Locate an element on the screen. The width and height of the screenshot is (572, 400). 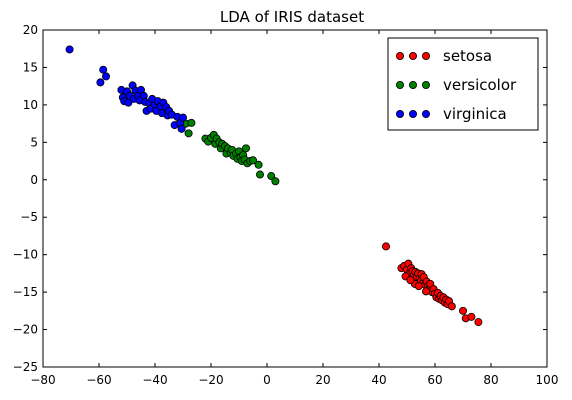
x-tick-label: 60 is located at coordinates (434, 380).